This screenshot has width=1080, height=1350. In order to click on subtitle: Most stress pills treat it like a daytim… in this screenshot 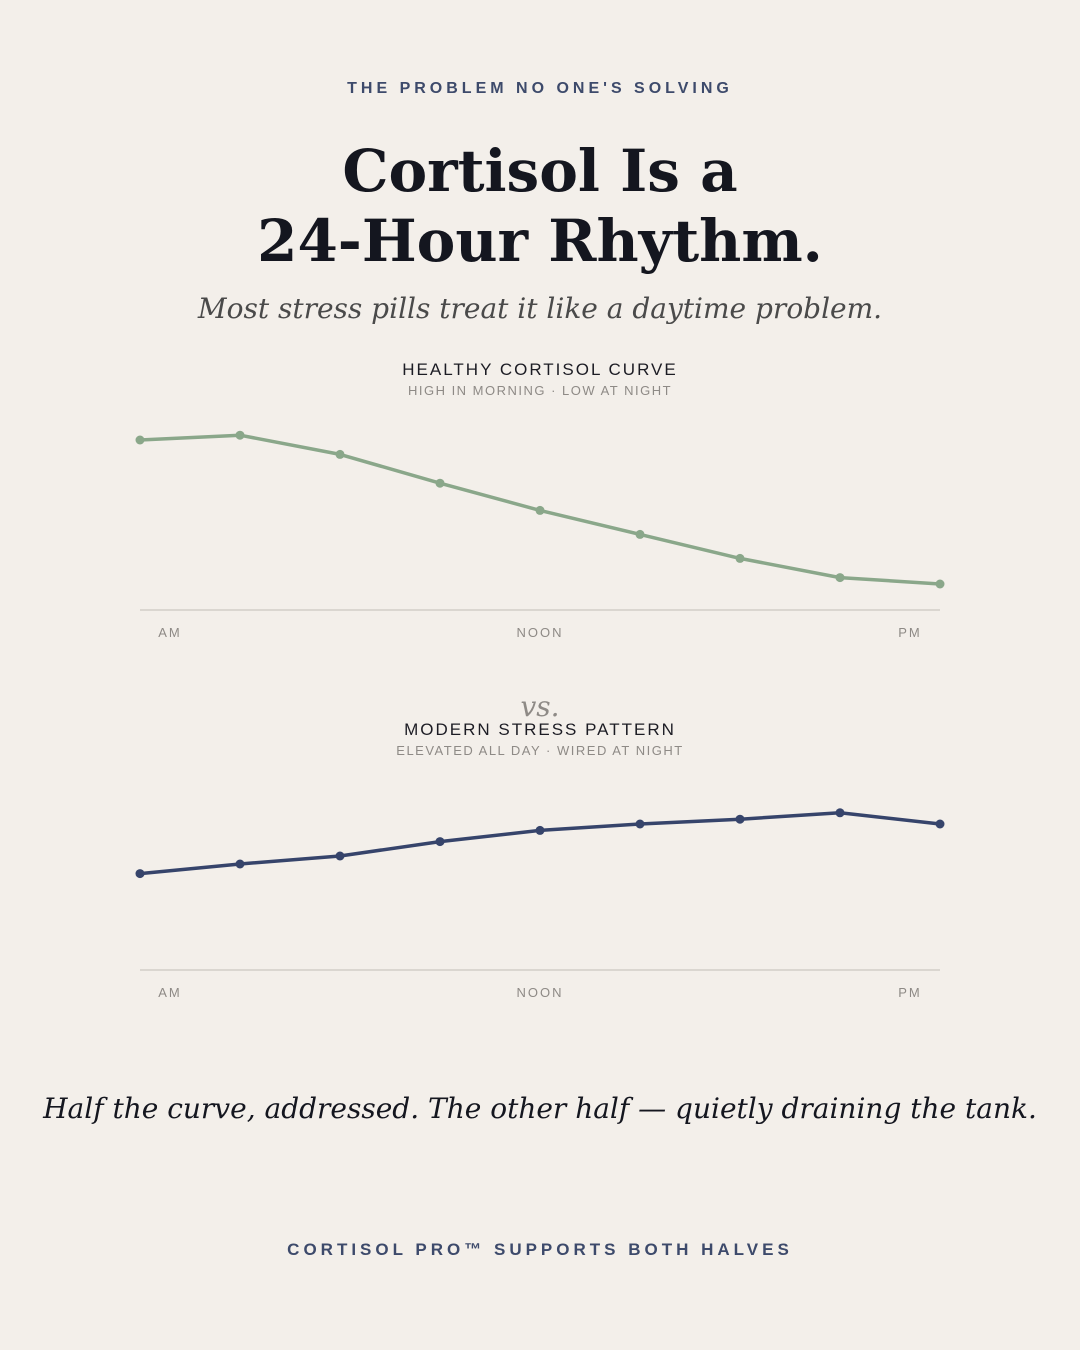, I will do `click(540, 308)`.